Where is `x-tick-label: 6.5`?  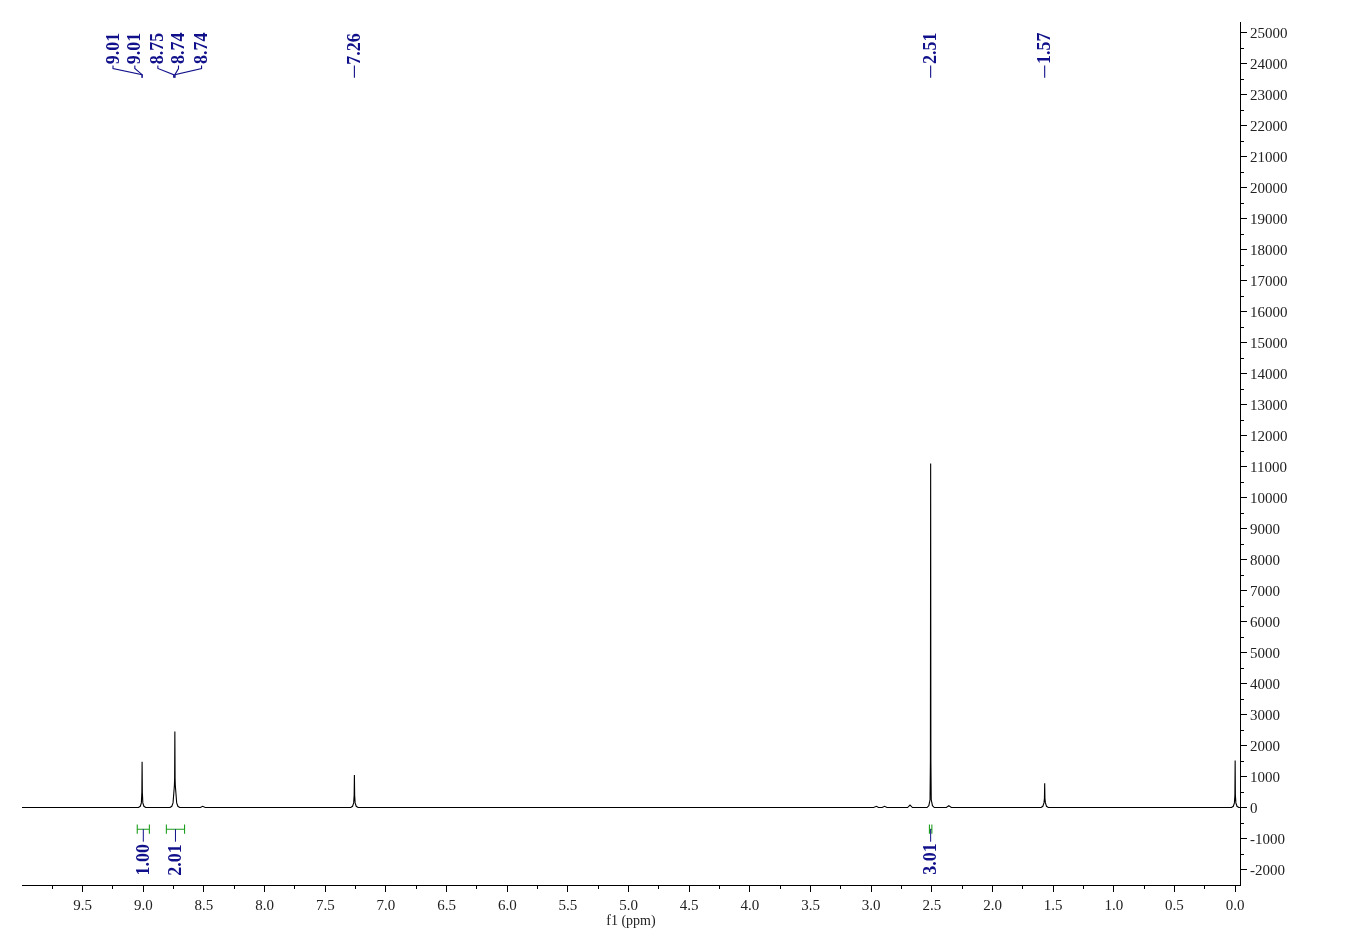 x-tick-label: 6.5 is located at coordinates (446, 905).